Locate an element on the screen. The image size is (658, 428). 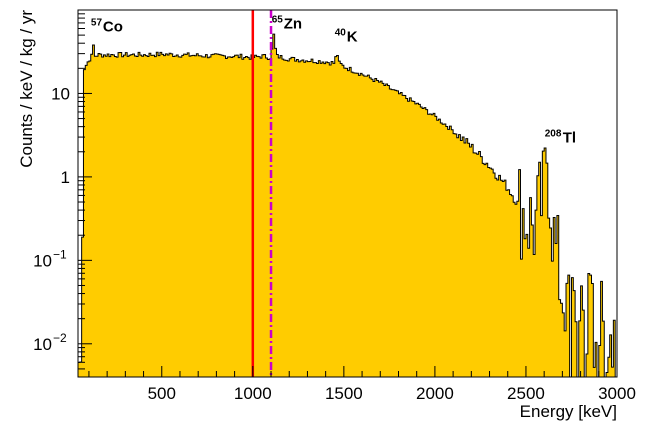
peak-label-tl: 208 Tl is located at coordinates (560, 137).